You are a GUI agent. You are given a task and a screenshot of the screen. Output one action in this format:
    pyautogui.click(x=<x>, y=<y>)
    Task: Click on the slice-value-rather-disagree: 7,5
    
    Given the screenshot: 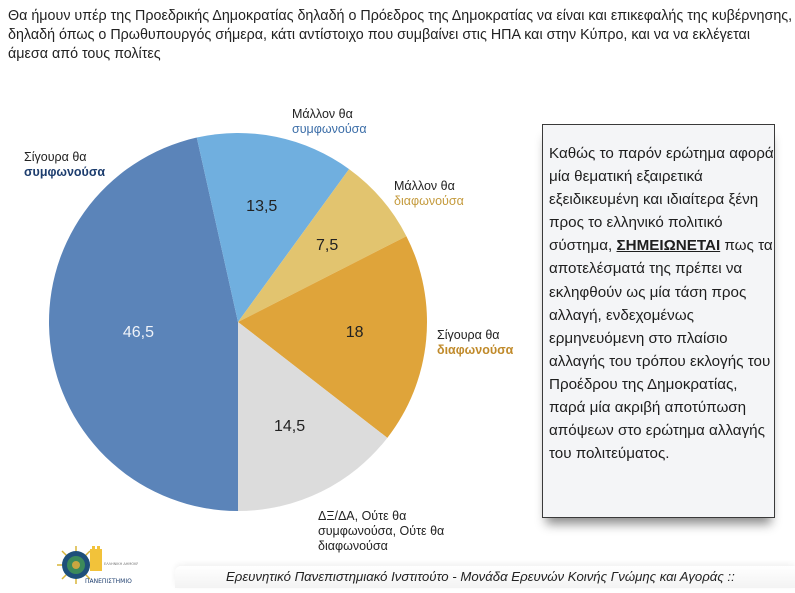 What is the action you would take?
    pyautogui.click(x=327, y=245)
    